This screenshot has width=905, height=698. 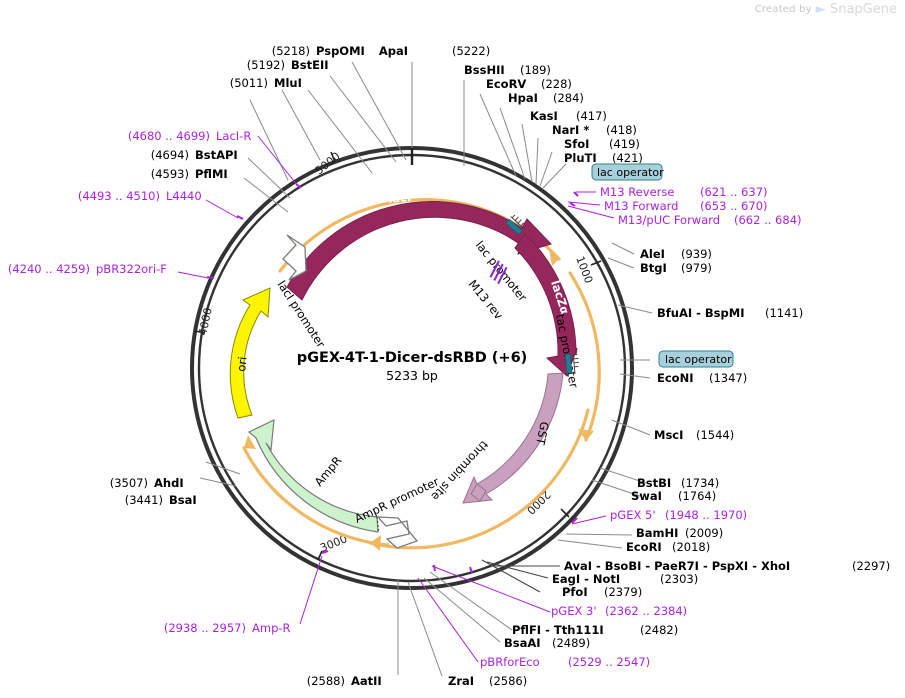 What do you see at coordinates (584, 269) in the screenshot?
I see `ruler-tick-1000: 1000` at bounding box center [584, 269].